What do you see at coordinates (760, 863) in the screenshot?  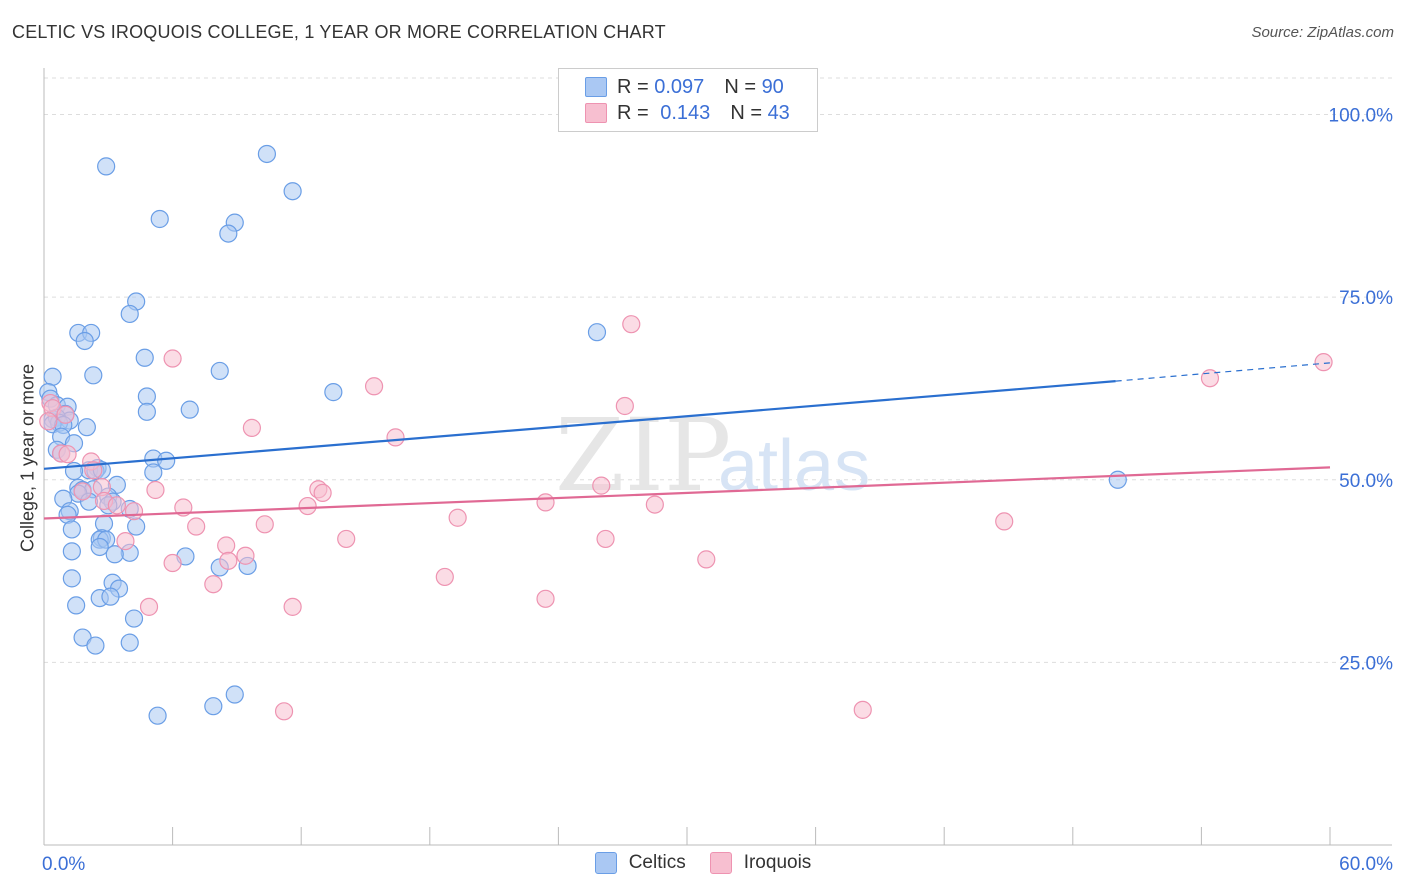 I see `legend-item-iroquois: Iroquois` at bounding box center [760, 863].